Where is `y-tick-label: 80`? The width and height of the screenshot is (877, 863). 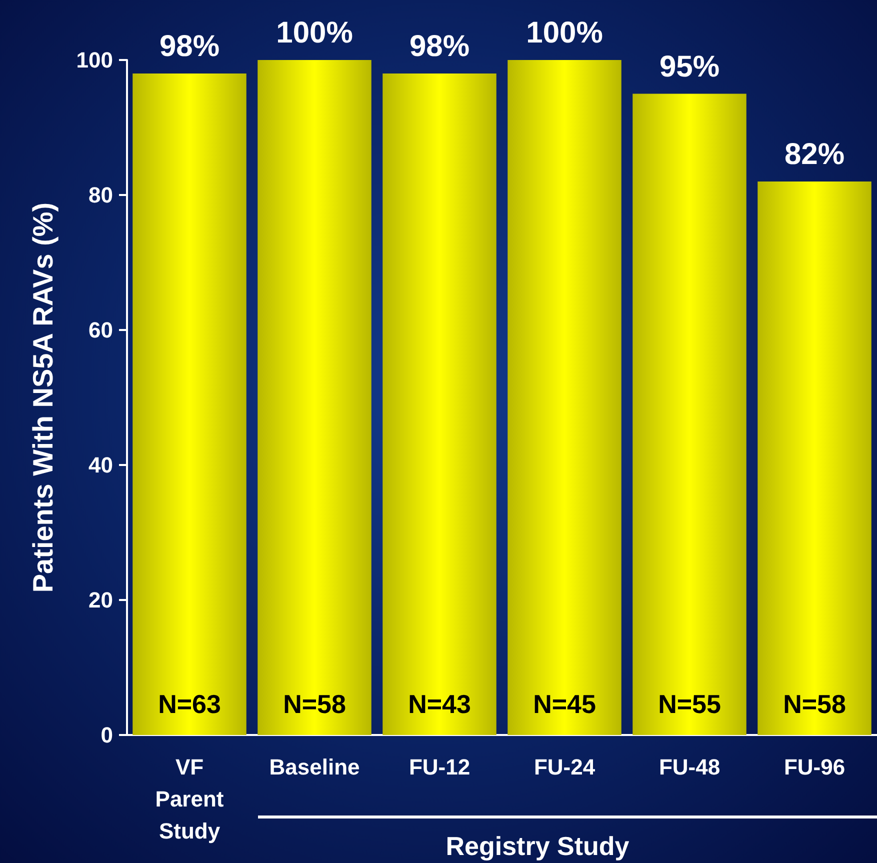 y-tick-label: 80 is located at coordinates (100, 195).